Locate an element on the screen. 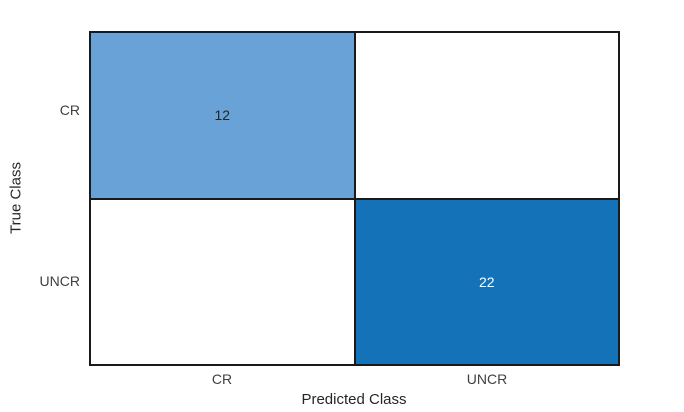  y-axis-label: True Class is located at coordinates (16, 198).